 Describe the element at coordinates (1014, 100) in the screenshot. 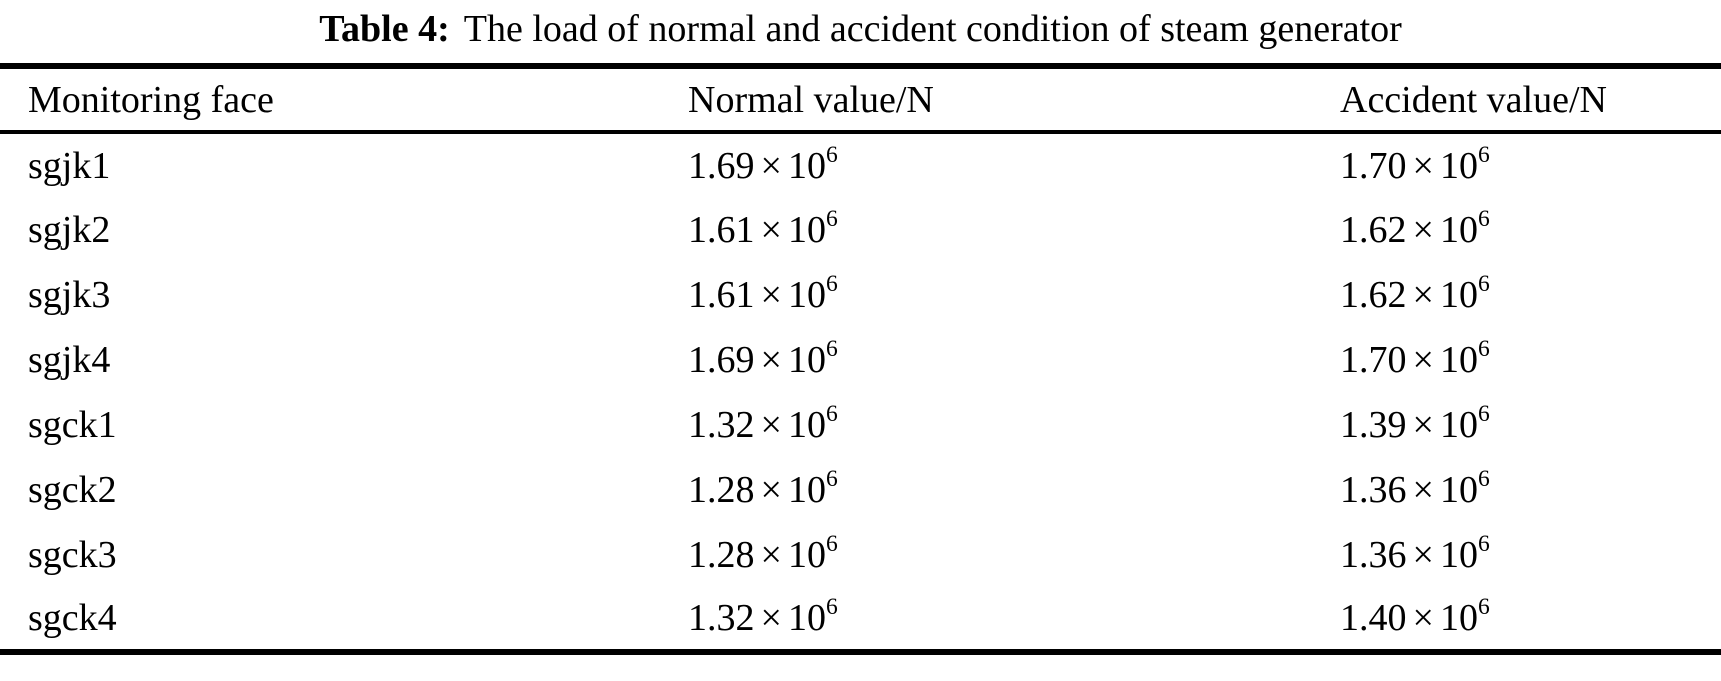

I see `column-header-normal-value: Normal value/N` at that location.